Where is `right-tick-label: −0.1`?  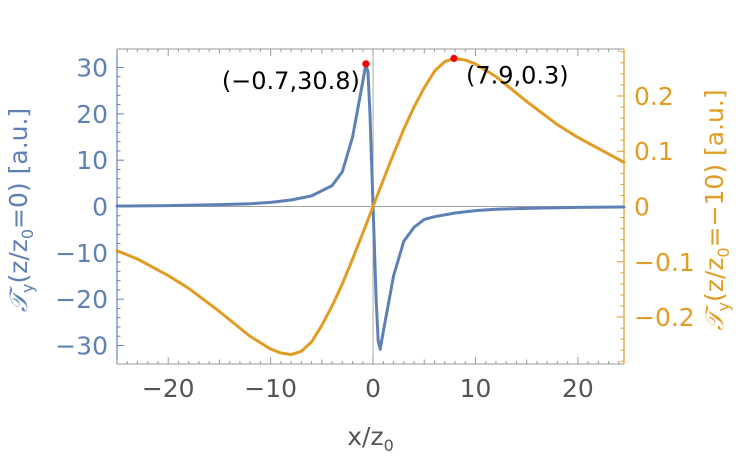
right-tick-label: −0.1 is located at coordinates (664, 262).